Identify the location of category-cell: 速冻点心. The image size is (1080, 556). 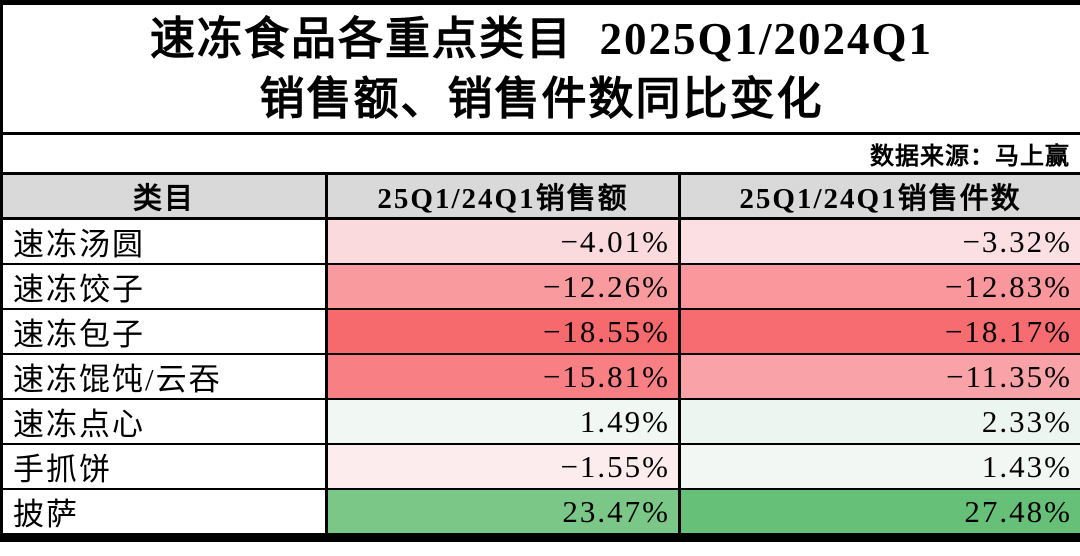
(165, 422).